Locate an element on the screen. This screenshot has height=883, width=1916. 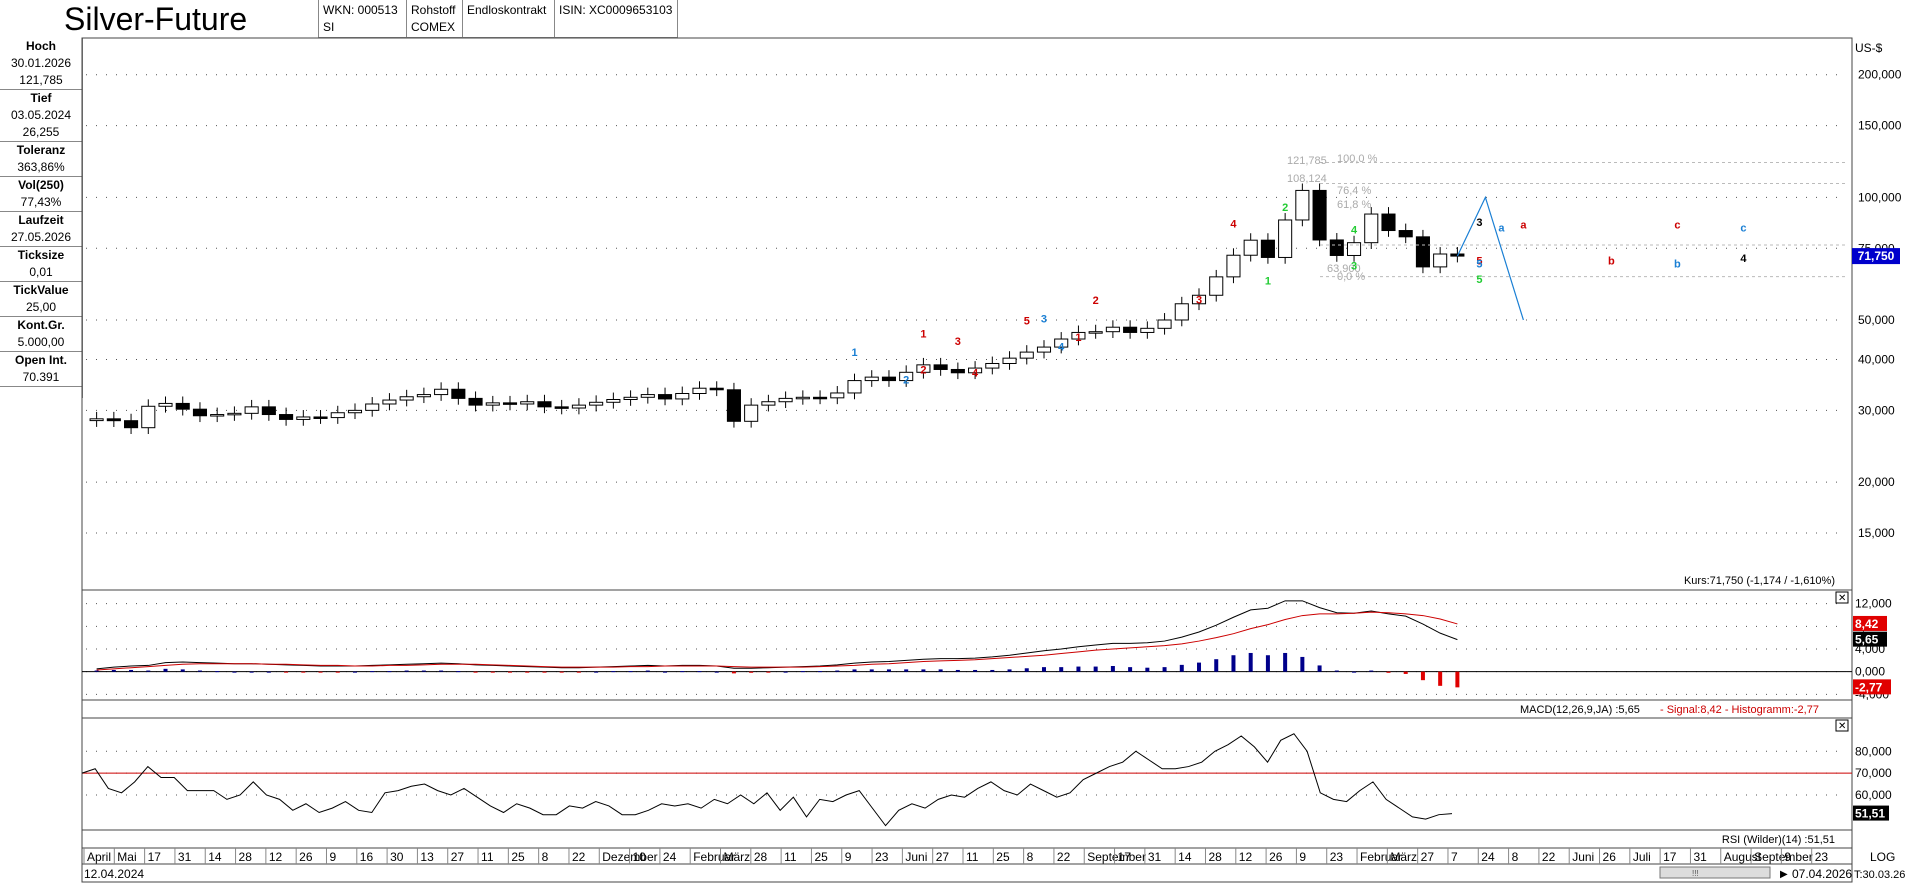
info-block: Hoch 30.01.2026 121,785 is located at coordinates (41, 64).